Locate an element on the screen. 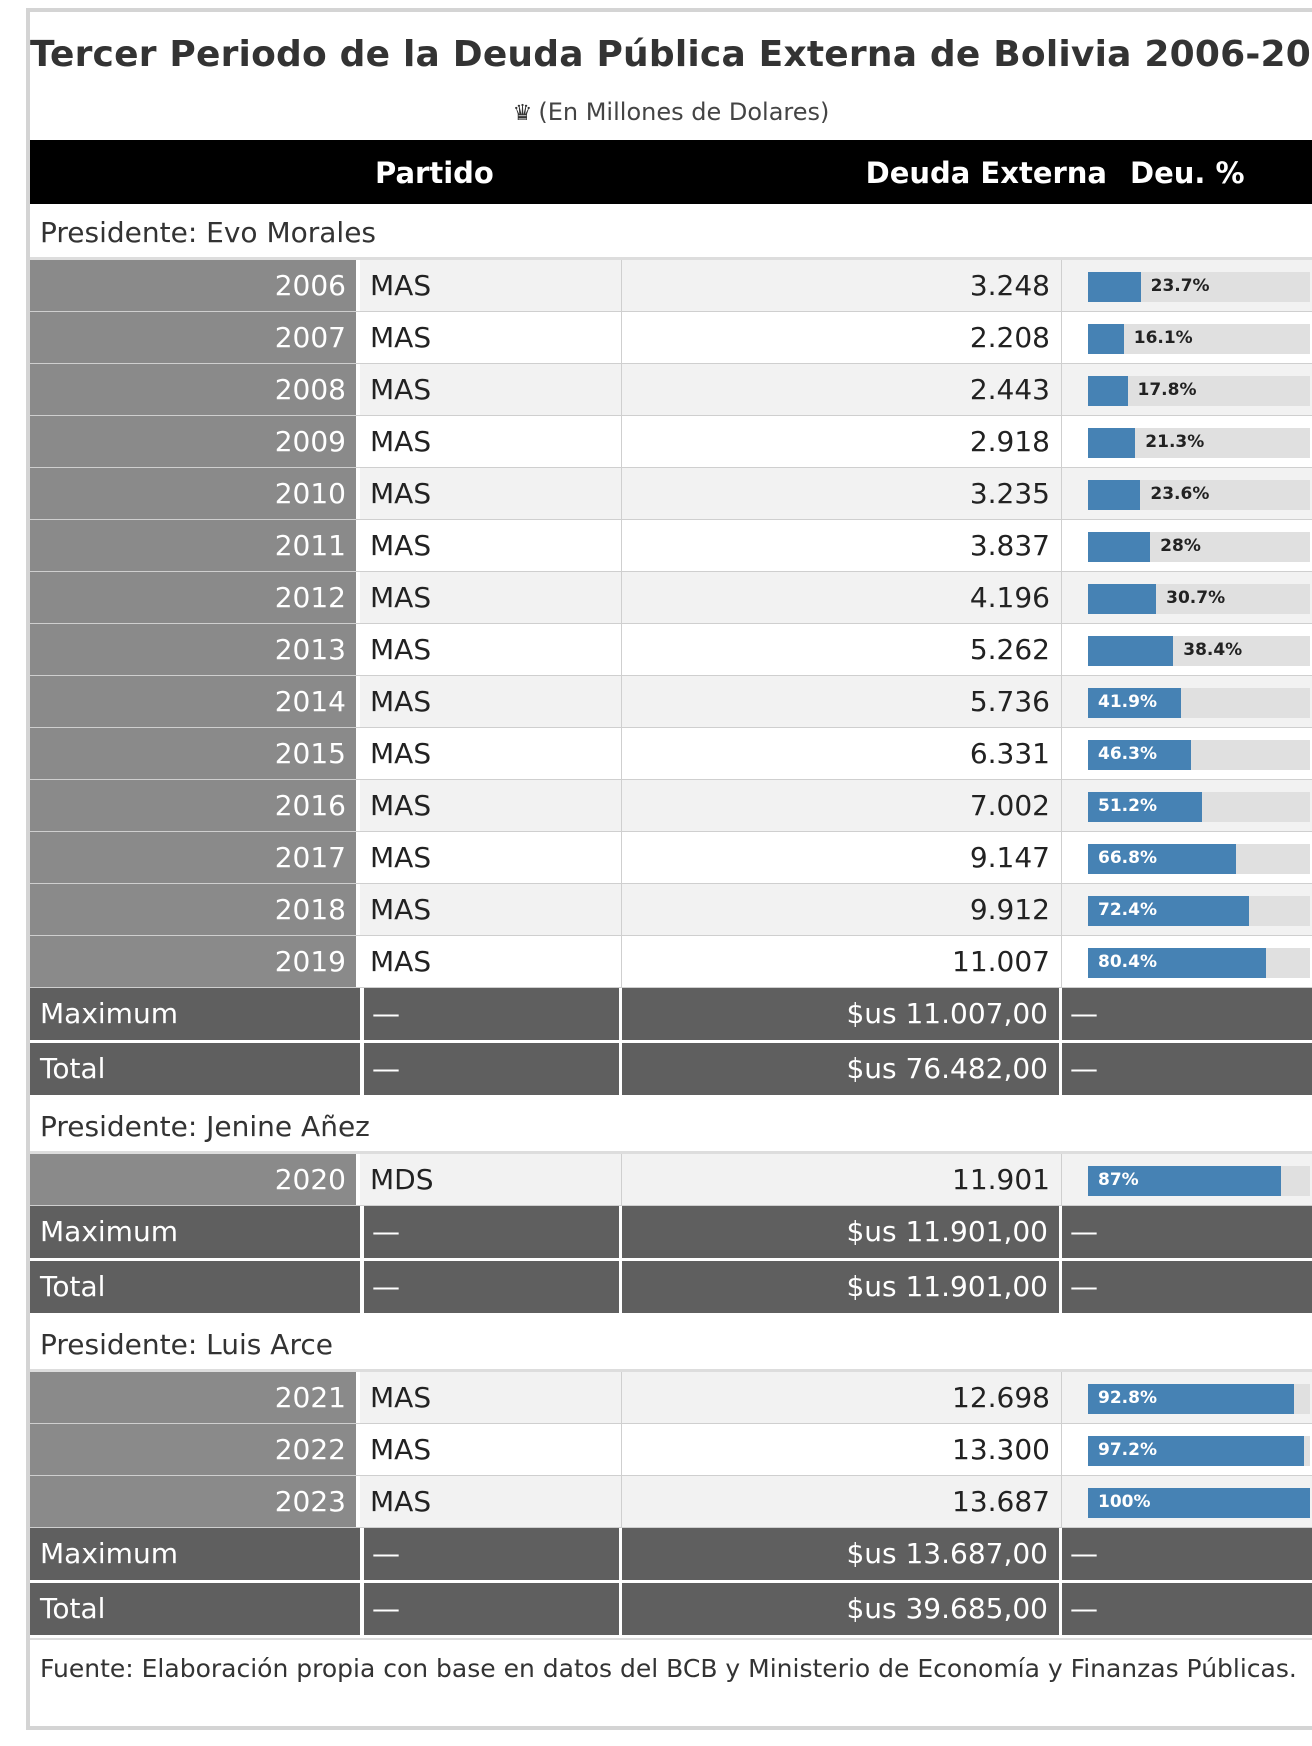 Image resolution: width=1312 pixels, height=1746 pixels. column-header-debt: Deuda Externa is located at coordinates (986, 173).